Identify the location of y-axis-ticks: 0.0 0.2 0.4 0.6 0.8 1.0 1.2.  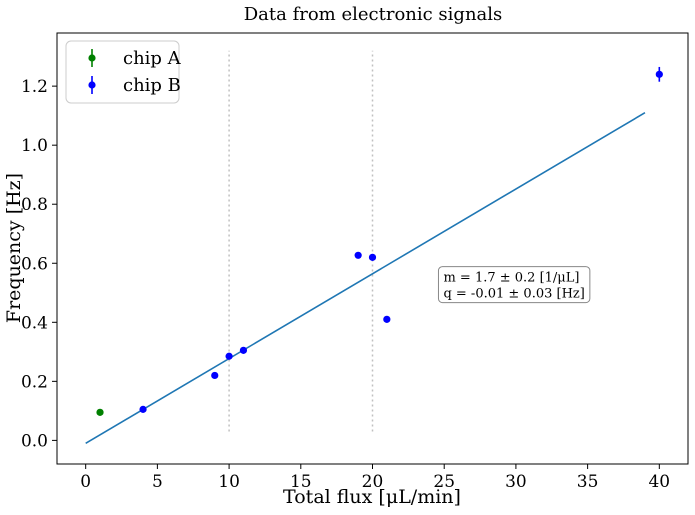
(39, 264).